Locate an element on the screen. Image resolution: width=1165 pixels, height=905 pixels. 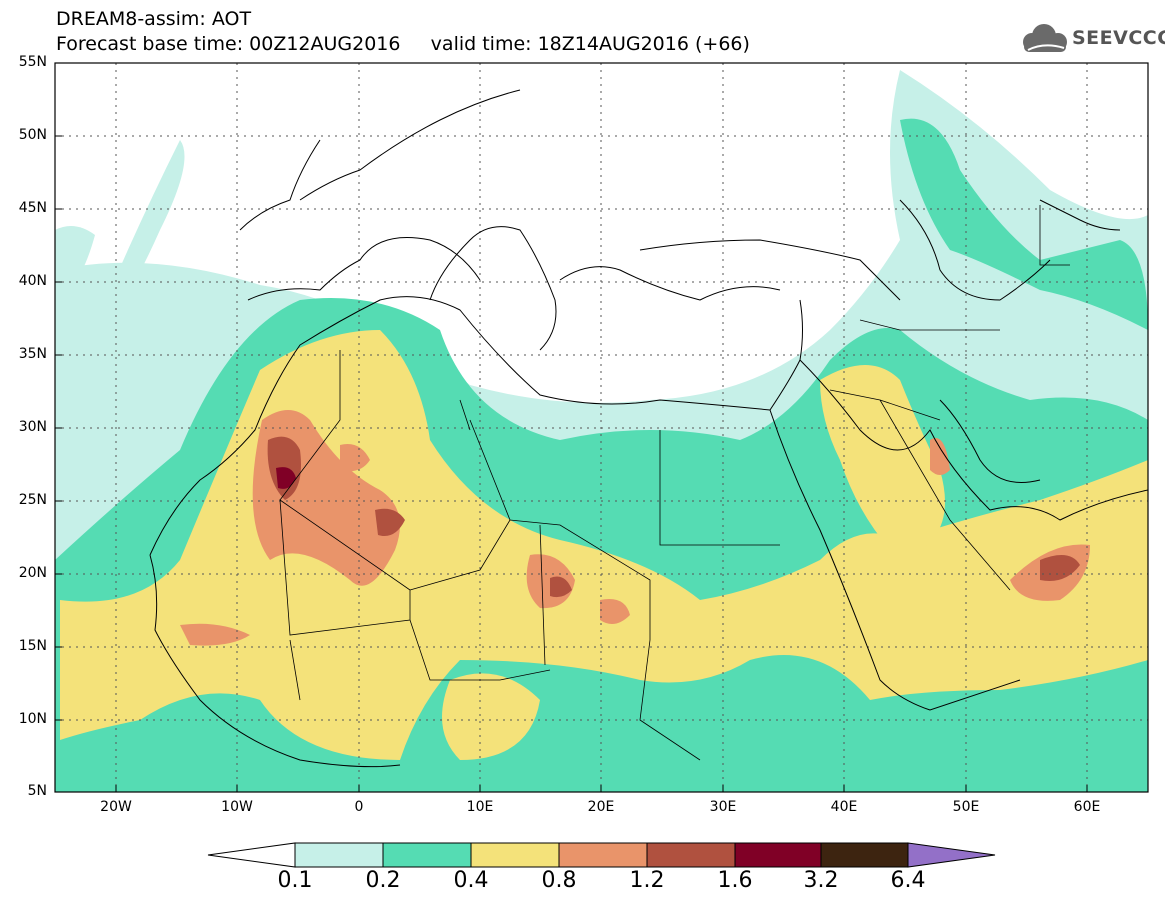
map-title: DREAM8-assim: AOT is located at coordinates (154, 19).